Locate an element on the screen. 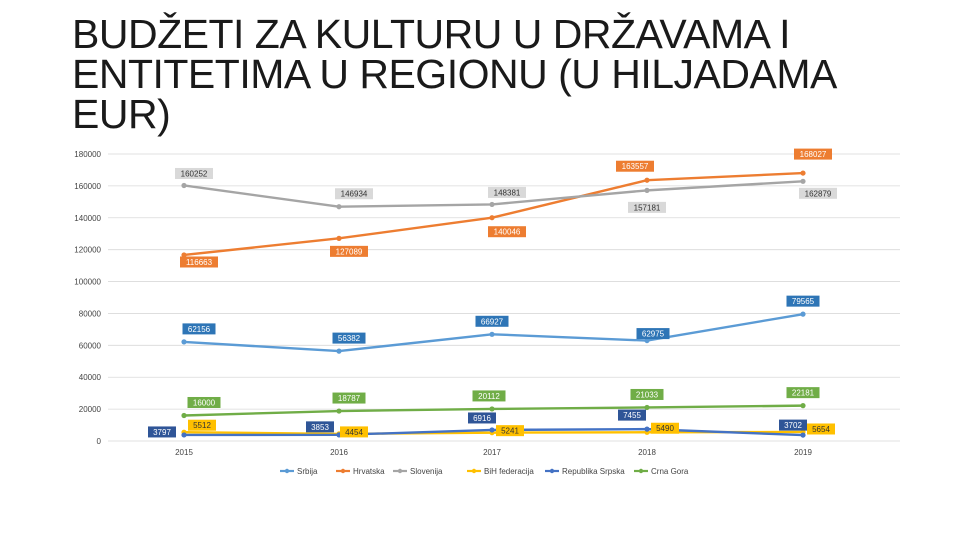 This screenshot has width=960, height=540. legend-label: Slovenija is located at coordinates (426, 471).